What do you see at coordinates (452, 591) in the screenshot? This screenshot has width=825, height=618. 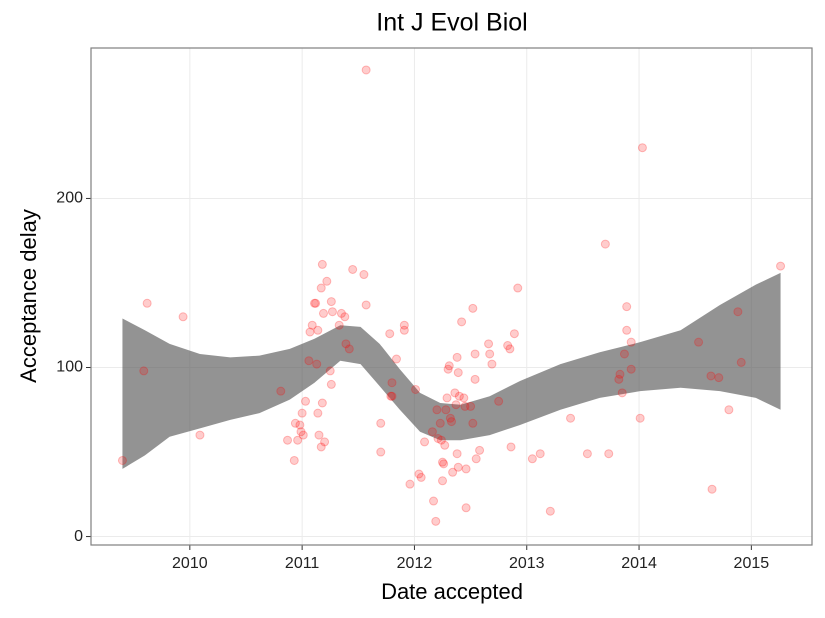 I see `x-axis-label: Date accepted` at bounding box center [452, 591].